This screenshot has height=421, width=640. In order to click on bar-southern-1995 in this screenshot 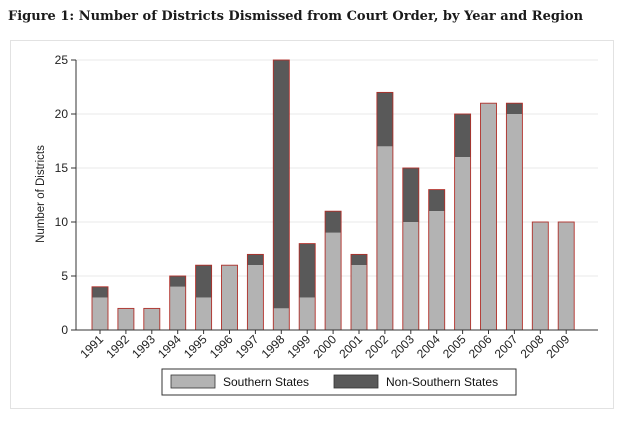, I will do `click(203, 313)`.